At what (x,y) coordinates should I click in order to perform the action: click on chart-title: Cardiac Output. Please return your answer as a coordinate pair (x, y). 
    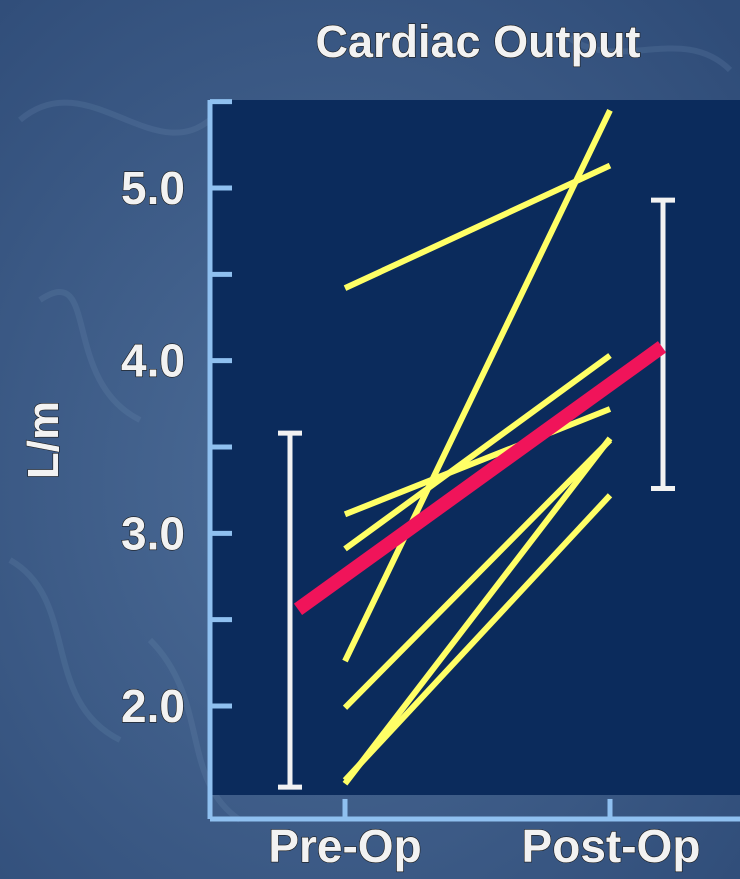
    Looking at the image, I should click on (477, 41).